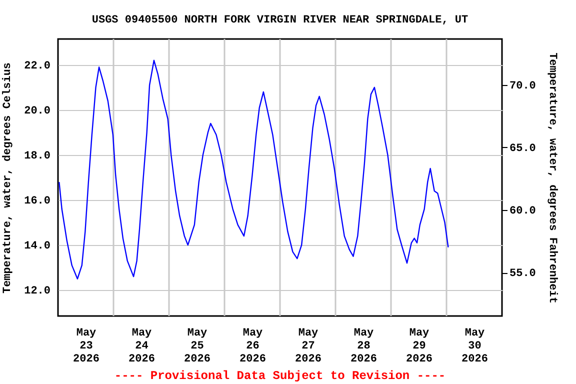 The image size is (576, 384). What do you see at coordinates (37, 202) in the screenshot?
I see `y-tick-label: 16.0` at bounding box center [37, 202].